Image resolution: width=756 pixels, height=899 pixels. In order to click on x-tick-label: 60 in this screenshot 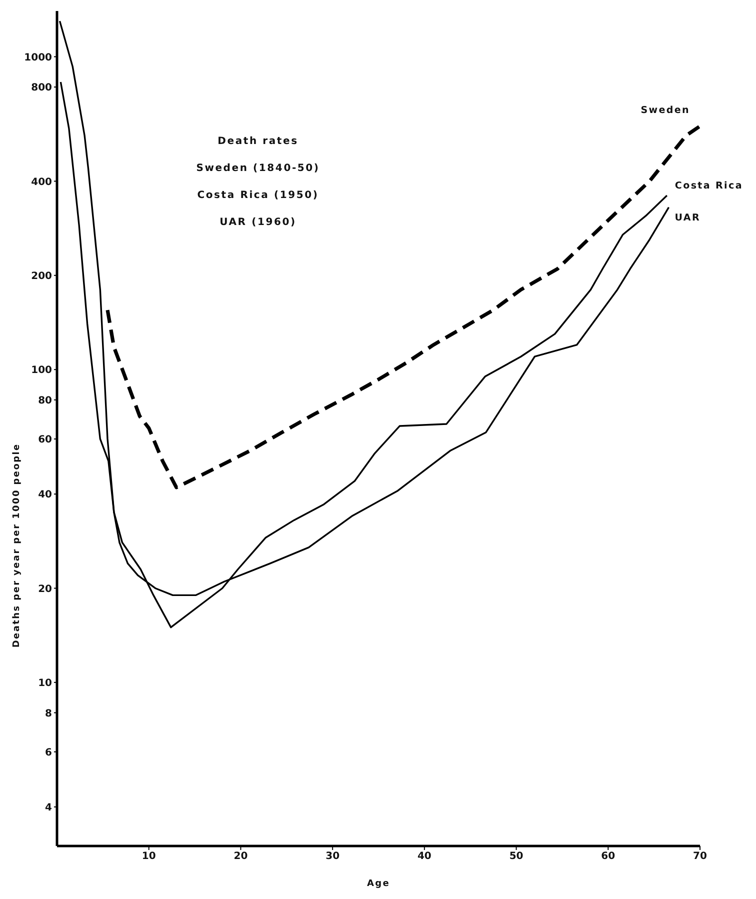, I will do `click(608, 856)`.